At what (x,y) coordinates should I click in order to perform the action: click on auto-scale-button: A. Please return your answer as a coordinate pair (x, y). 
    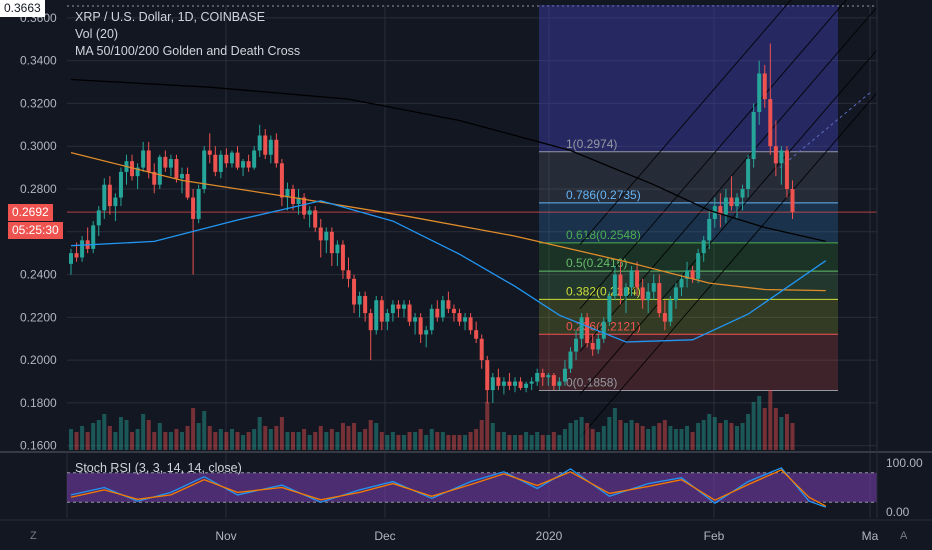
    Looking at the image, I should click on (904, 536).